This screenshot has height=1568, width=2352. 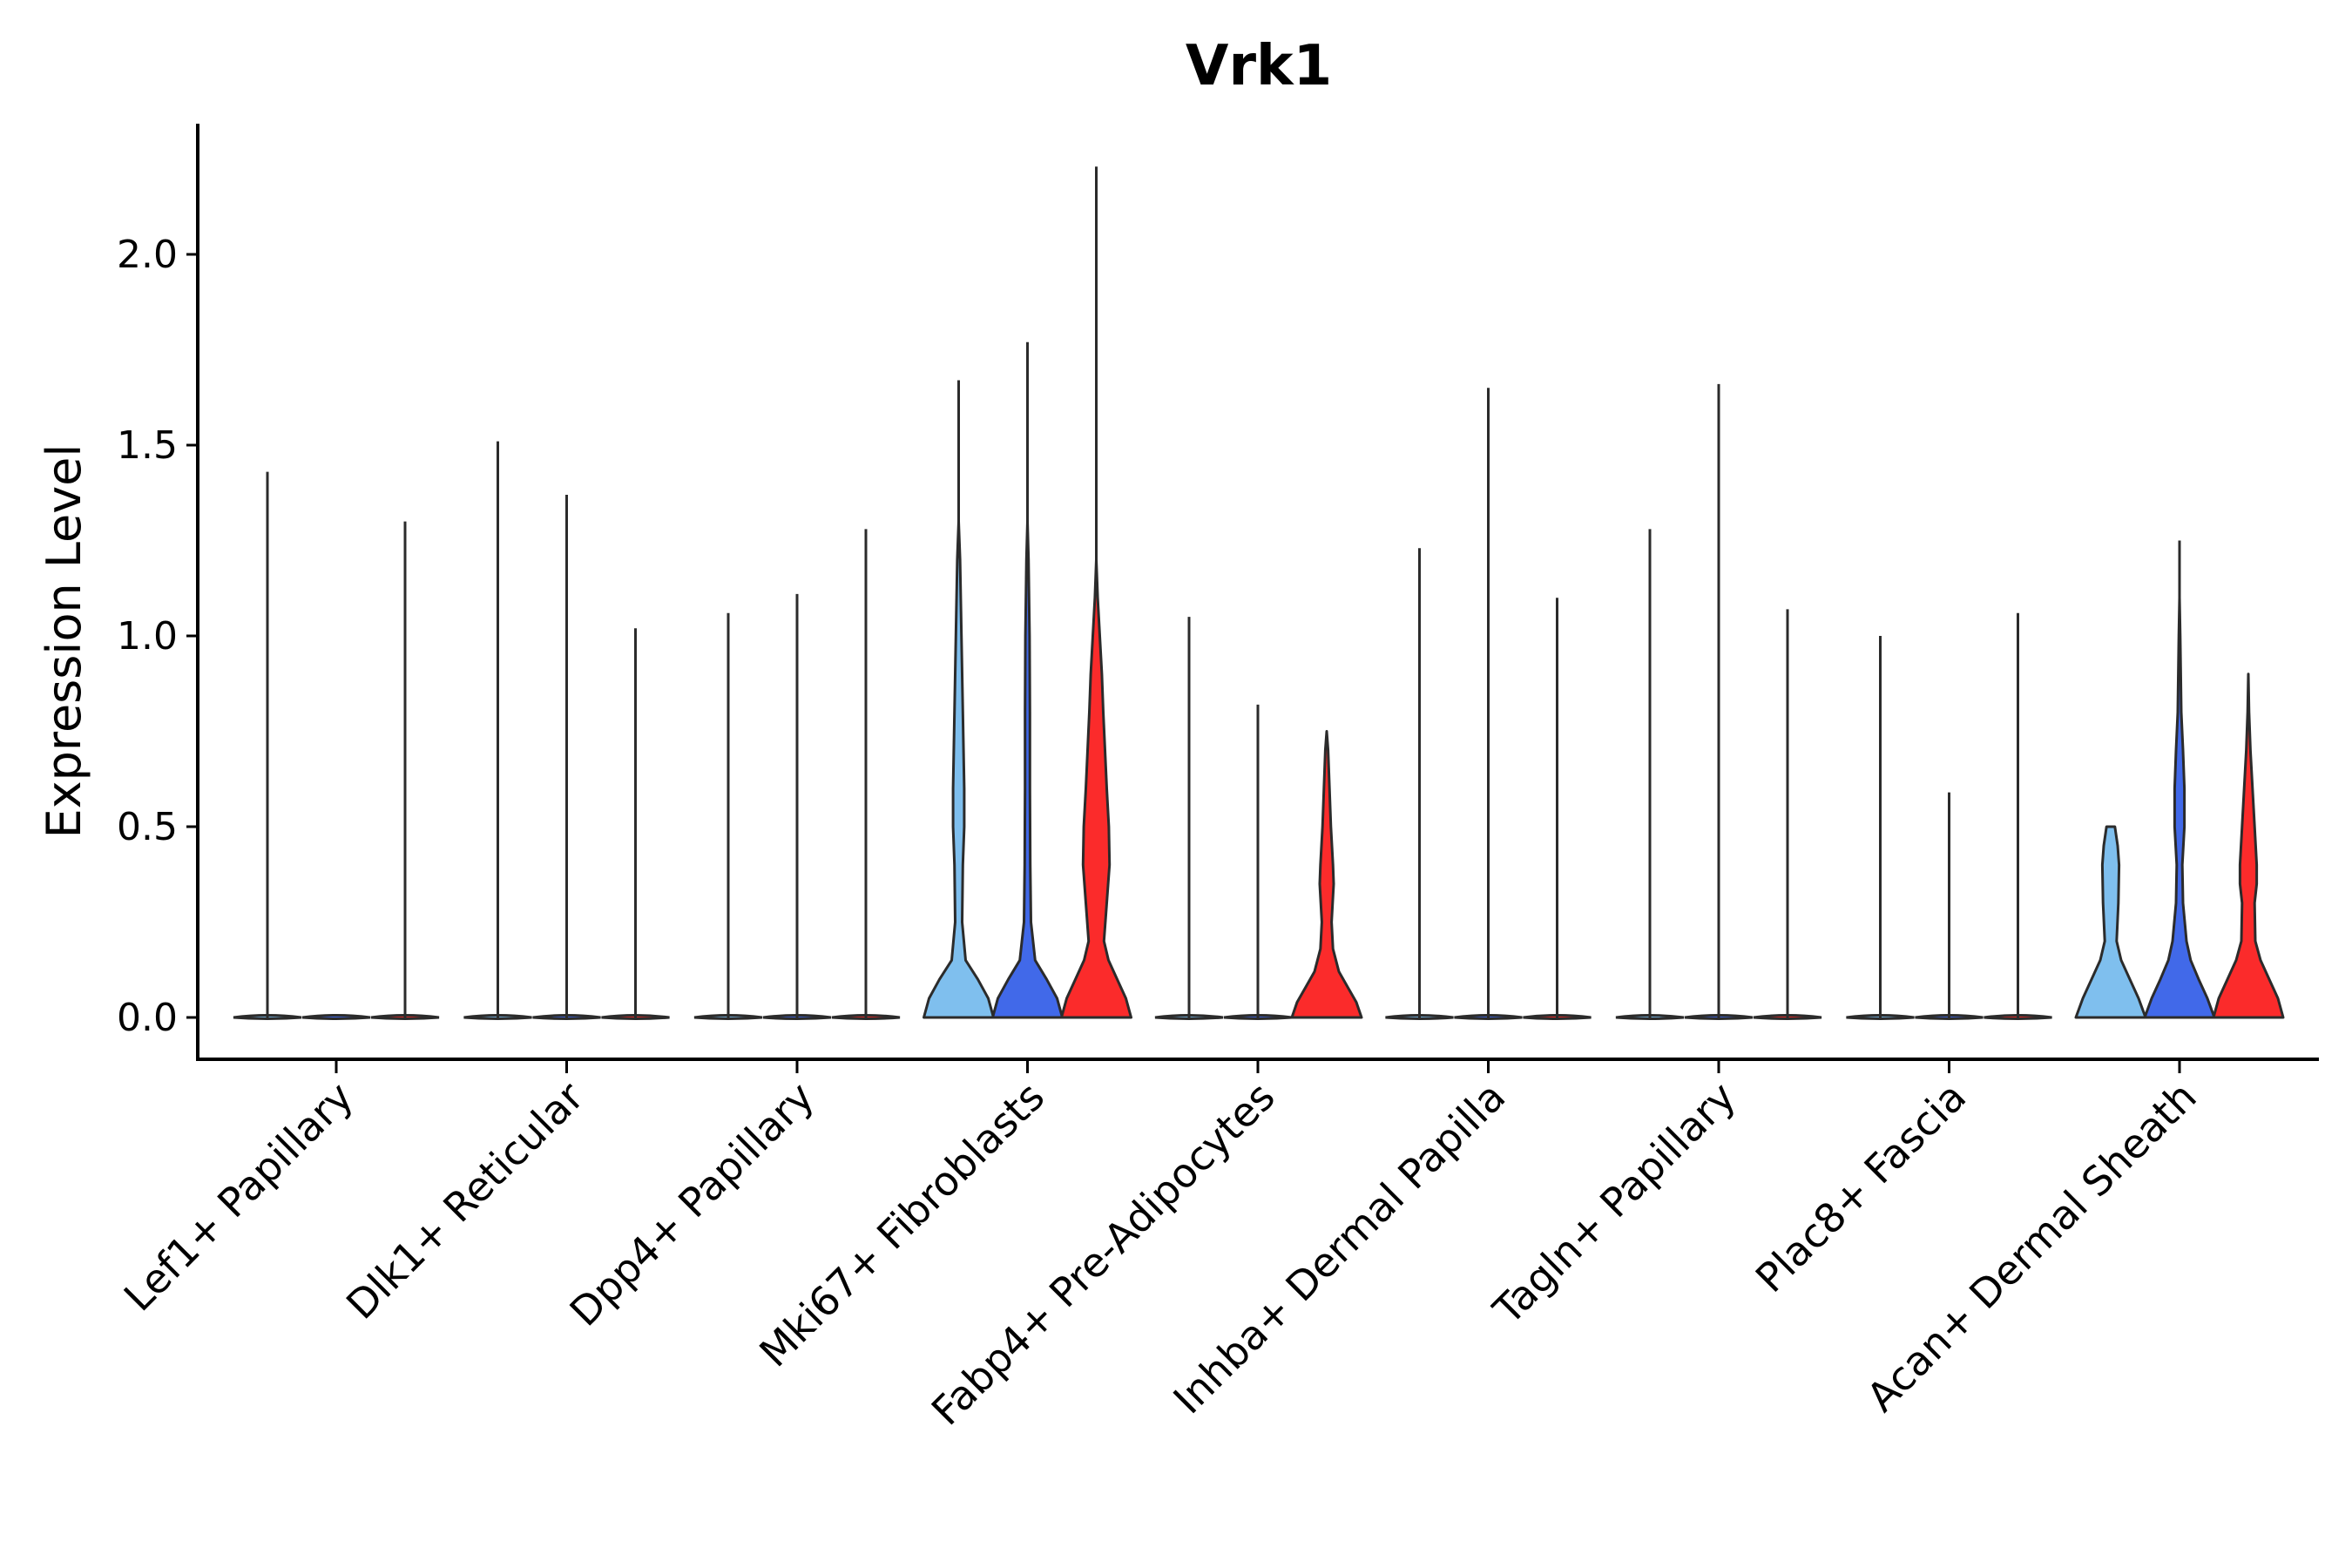 I want to click on y-tick-label: 2.0, so click(x=147, y=255).